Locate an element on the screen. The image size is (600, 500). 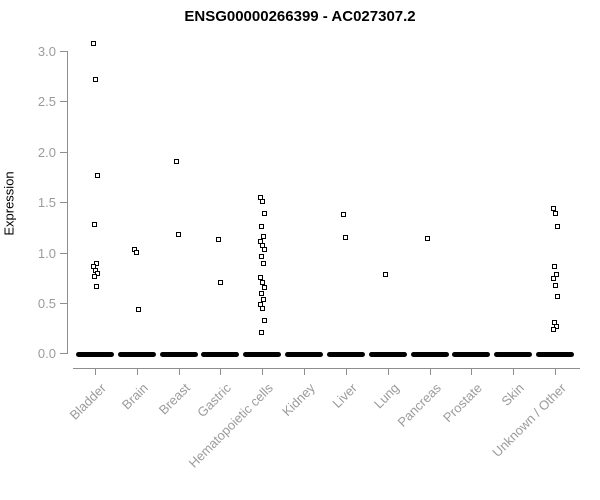
y-axis-label: Expression is located at coordinates (9, 203).